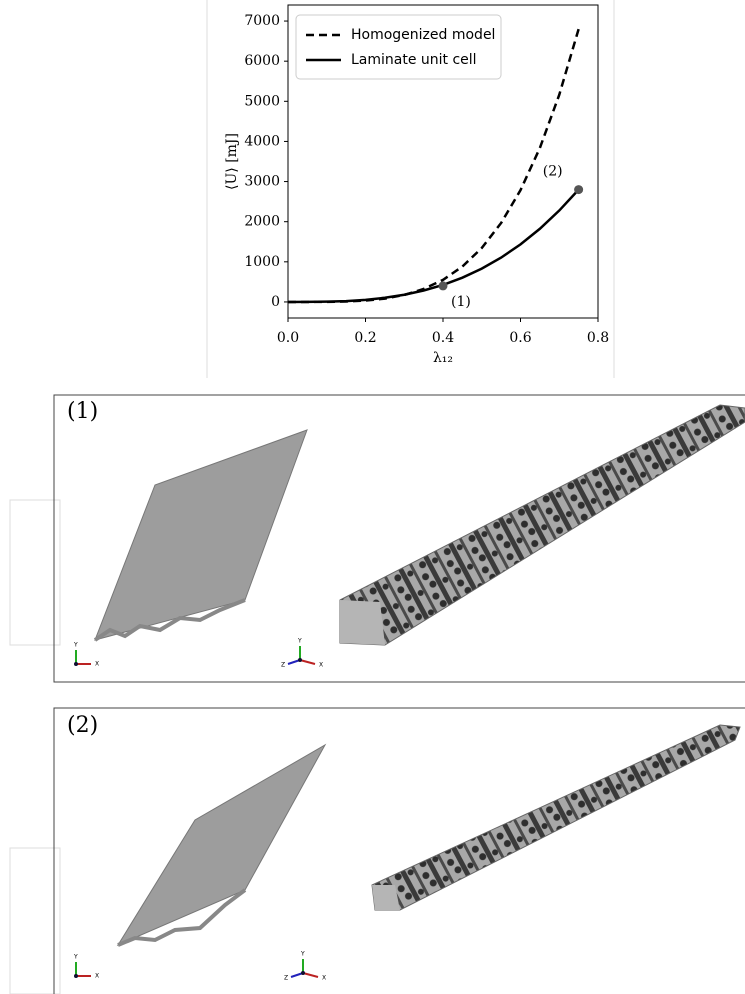  I want to click on highlight-label: (2), so click(553, 172).